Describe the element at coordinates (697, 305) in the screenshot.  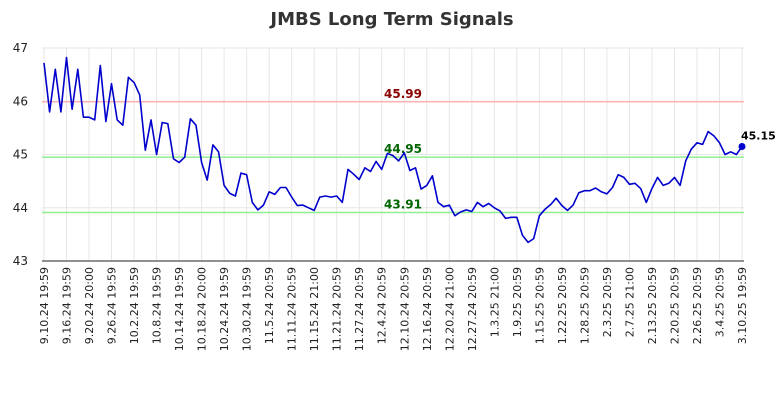
I see `x-tick-label: 2.26.25 20:59` at that location.